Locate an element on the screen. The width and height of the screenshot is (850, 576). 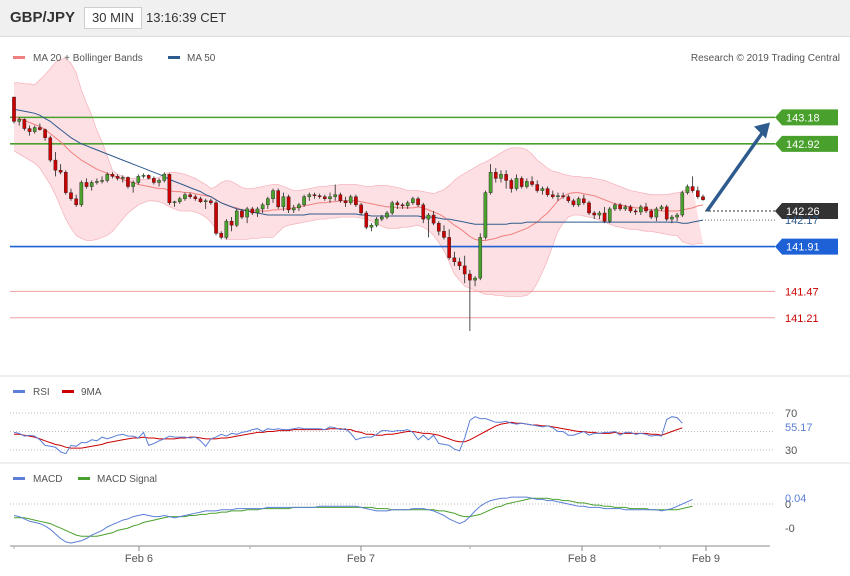
ma50-legend-swatch is located at coordinates (174, 57).